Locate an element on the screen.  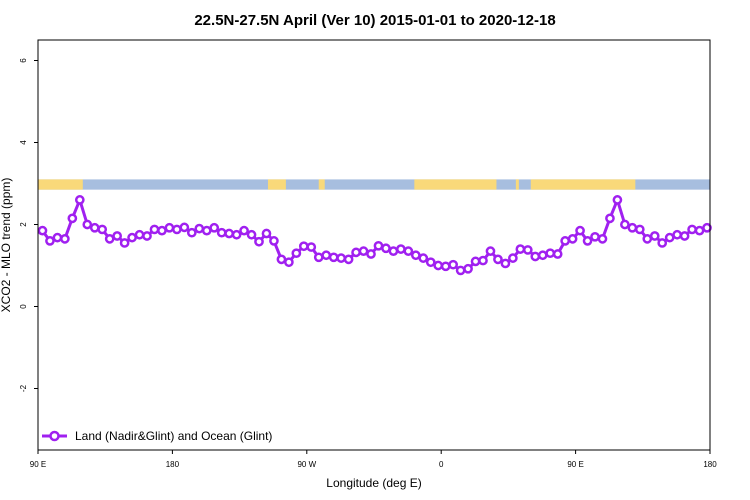
y-tick-label: -2 is located at coordinates (23, 388).